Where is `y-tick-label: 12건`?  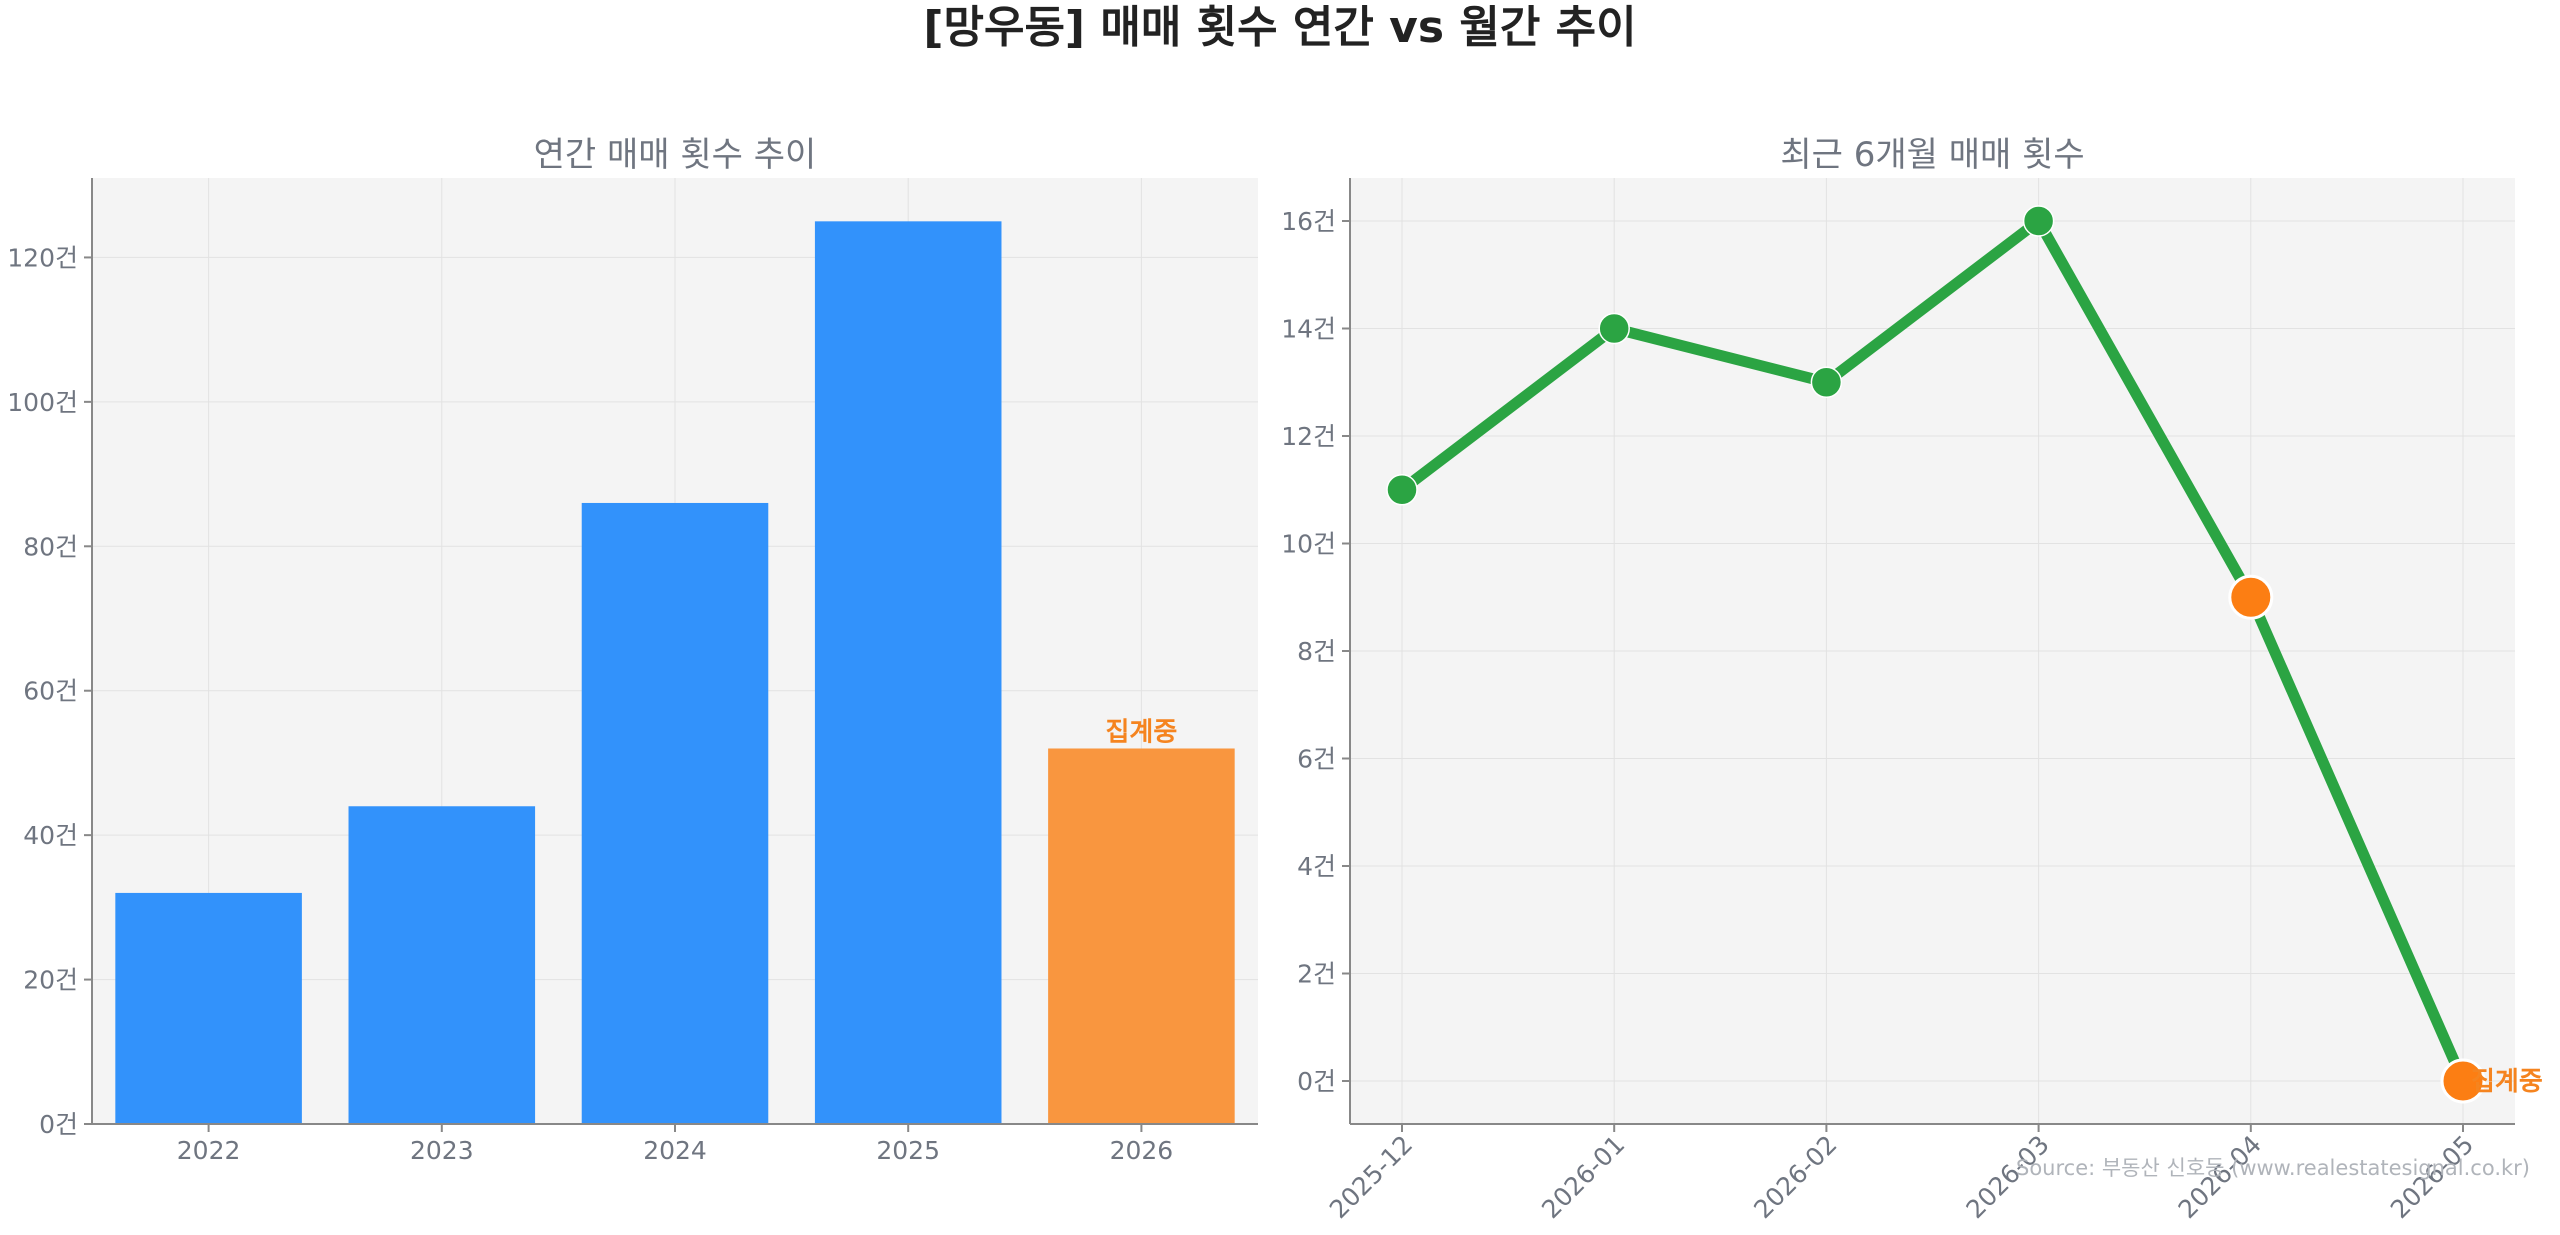
y-tick-label: 12건 is located at coordinates (1308, 436).